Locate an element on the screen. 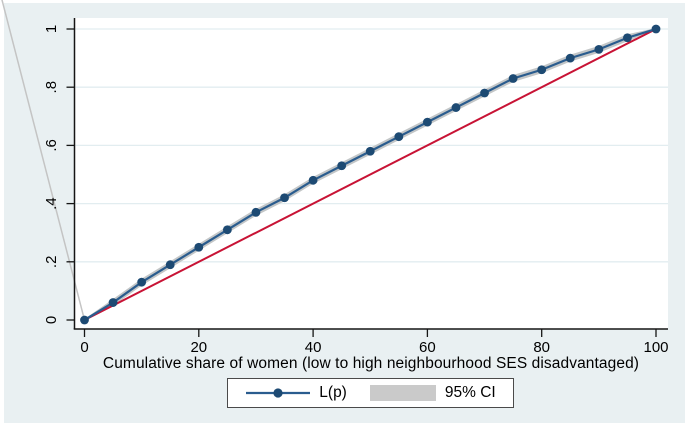 The width and height of the screenshot is (685, 425). legend-lp-label: L(p) is located at coordinates (333, 393).